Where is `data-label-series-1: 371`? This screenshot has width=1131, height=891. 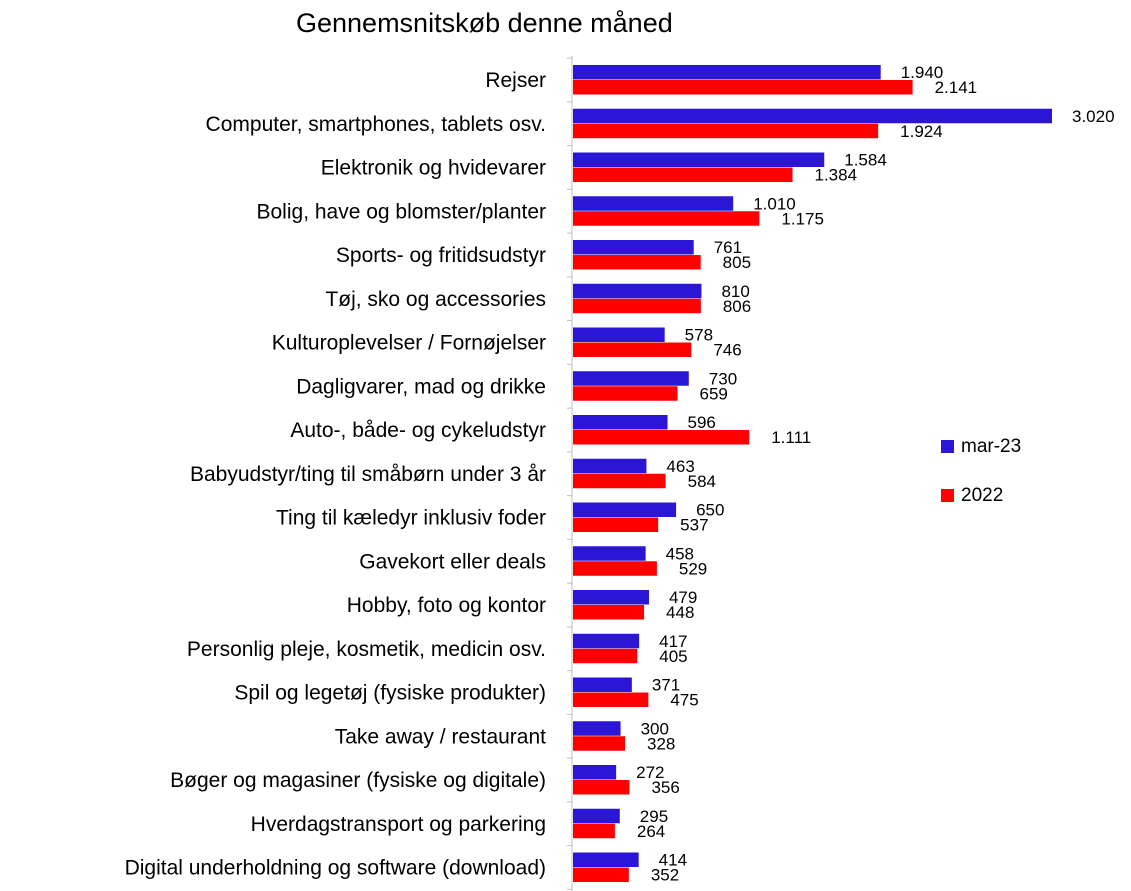 data-label-series-1: 371 is located at coordinates (666, 685).